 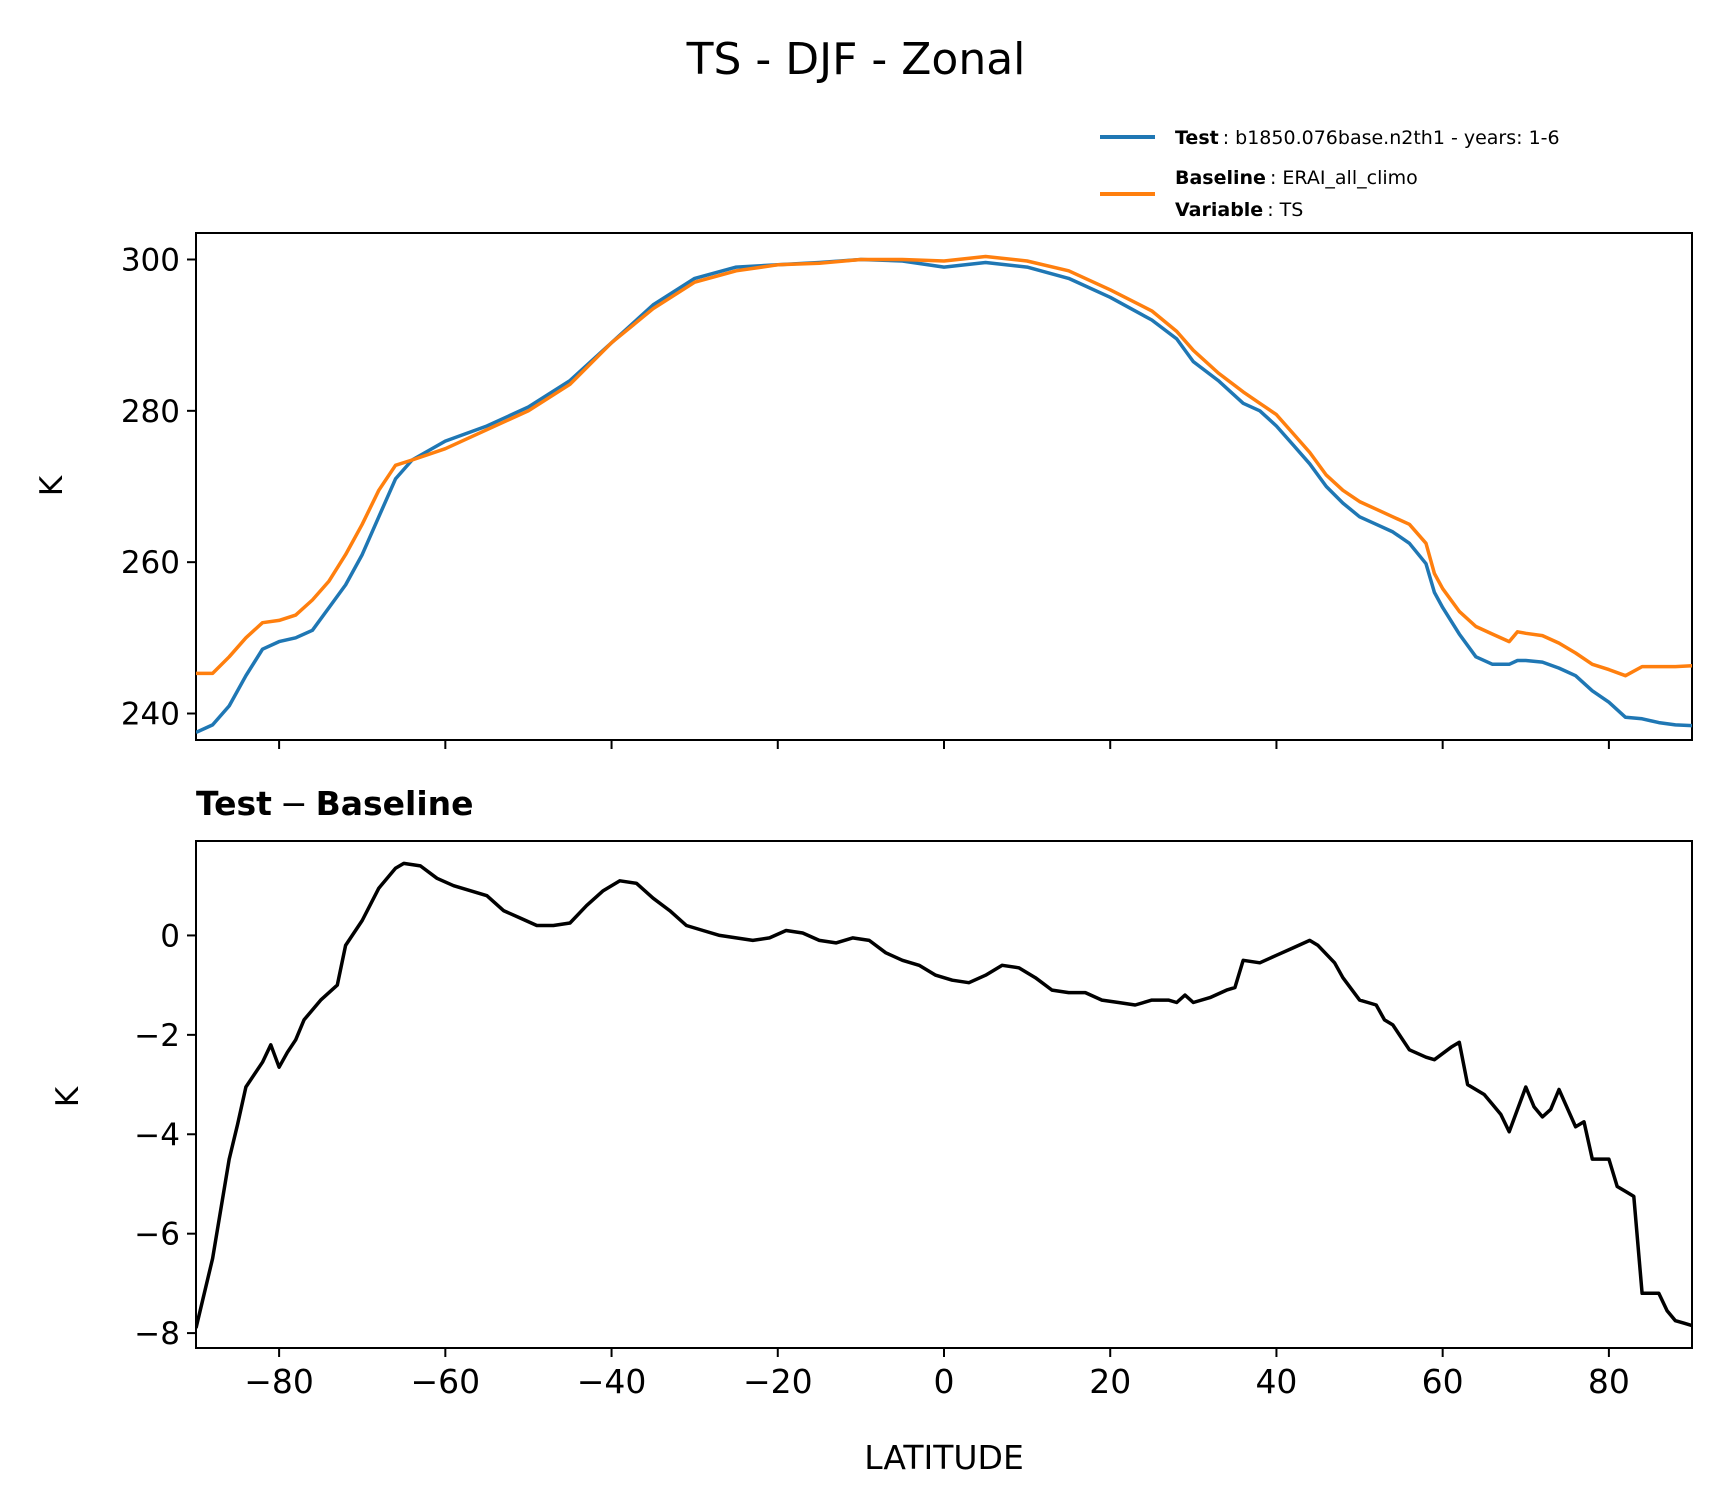 What do you see at coordinates (158, 487) in the screenshot?
I see `top-y-ticks: 240 260 280 300` at bounding box center [158, 487].